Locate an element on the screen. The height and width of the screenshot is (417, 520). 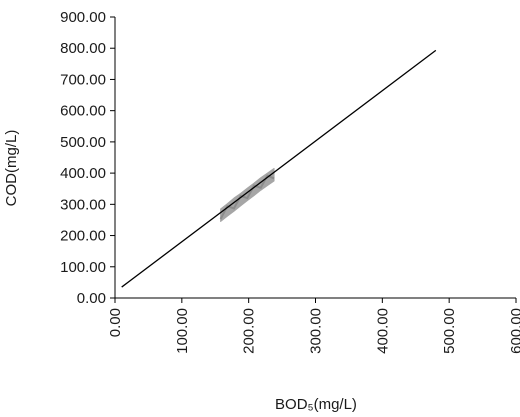
y-tick-label: 500.00 is located at coordinates (83, 142).